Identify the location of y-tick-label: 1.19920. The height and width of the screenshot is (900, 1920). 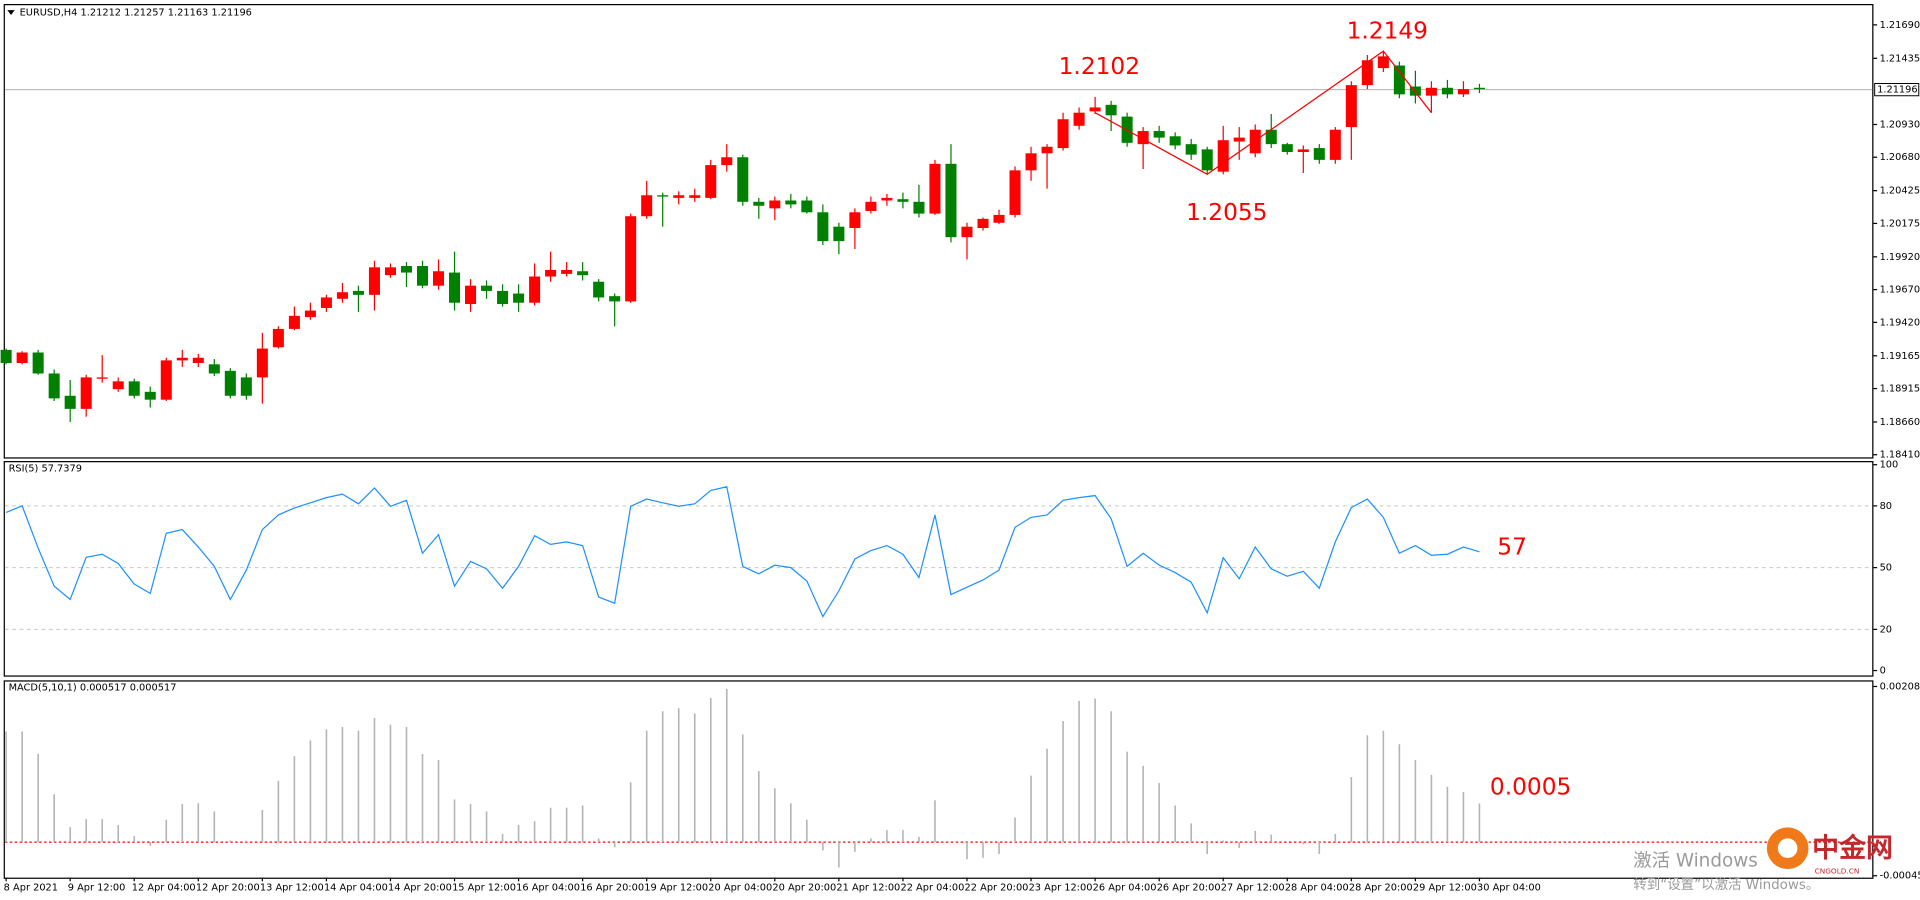
(1900, 257).